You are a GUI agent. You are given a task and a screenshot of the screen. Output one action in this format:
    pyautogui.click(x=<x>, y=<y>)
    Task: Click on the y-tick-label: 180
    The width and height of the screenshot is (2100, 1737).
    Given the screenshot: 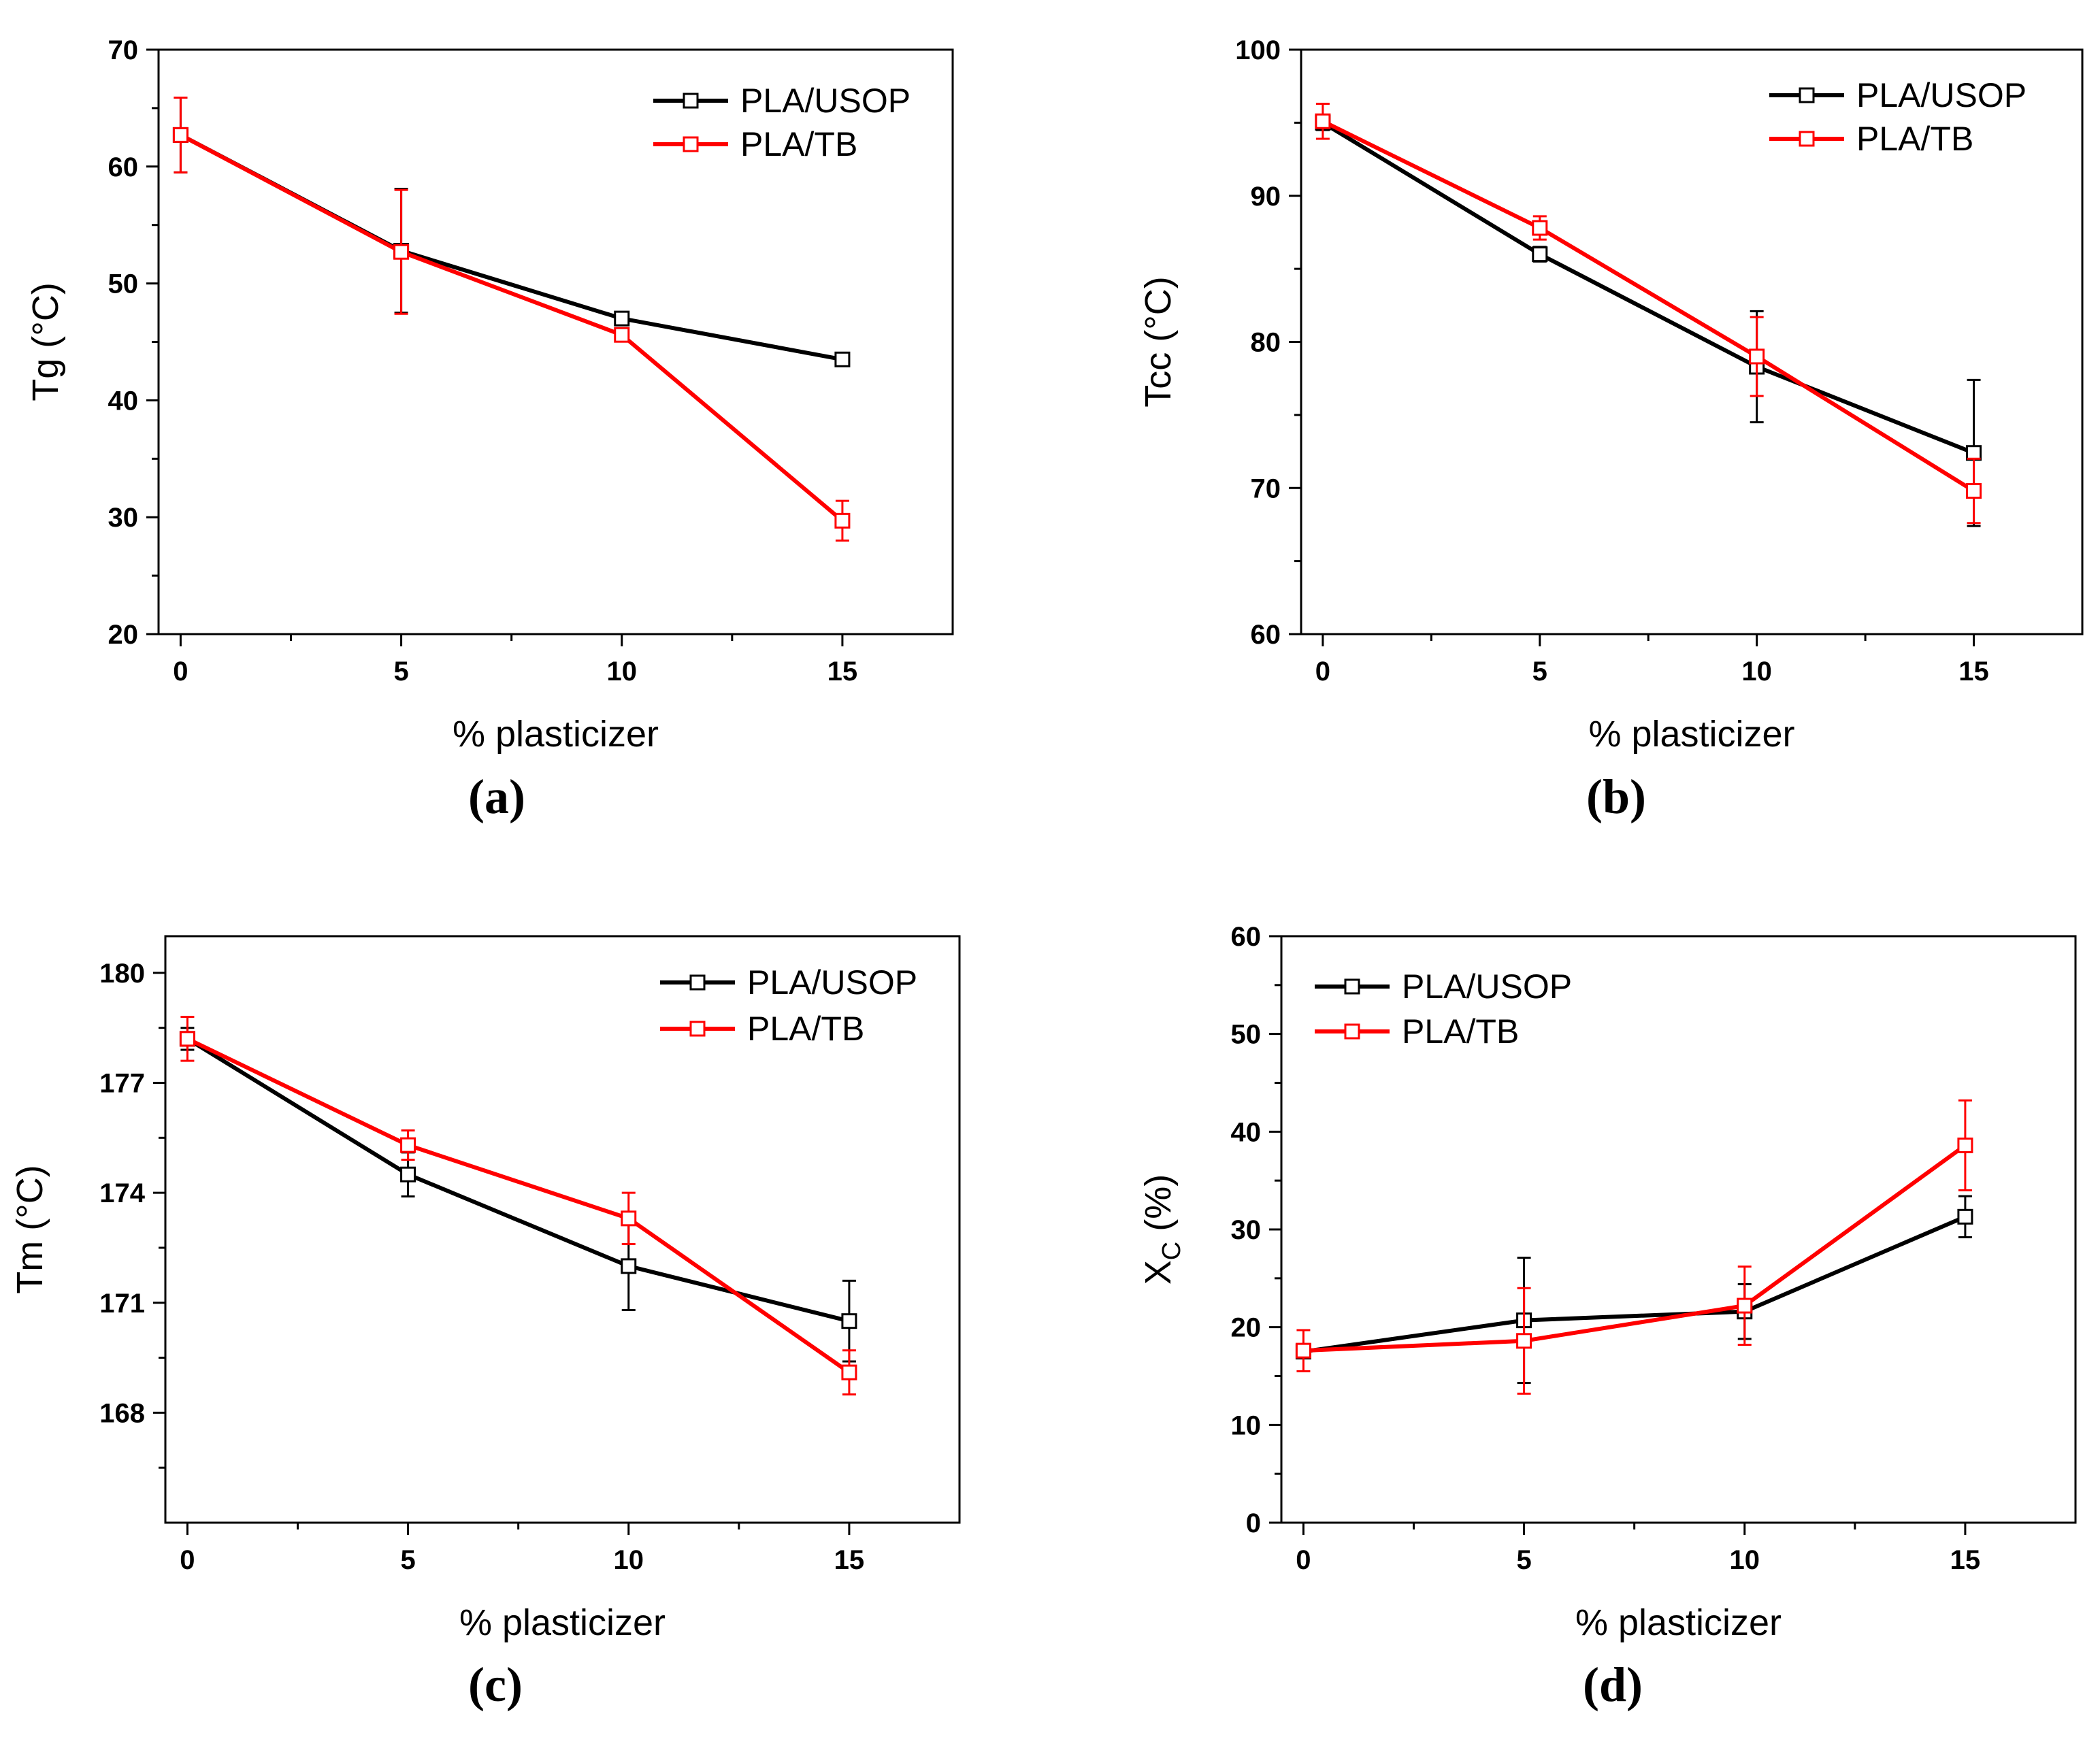 What is the action you would take?
    pyautogui.click(x=122, y=974)
    